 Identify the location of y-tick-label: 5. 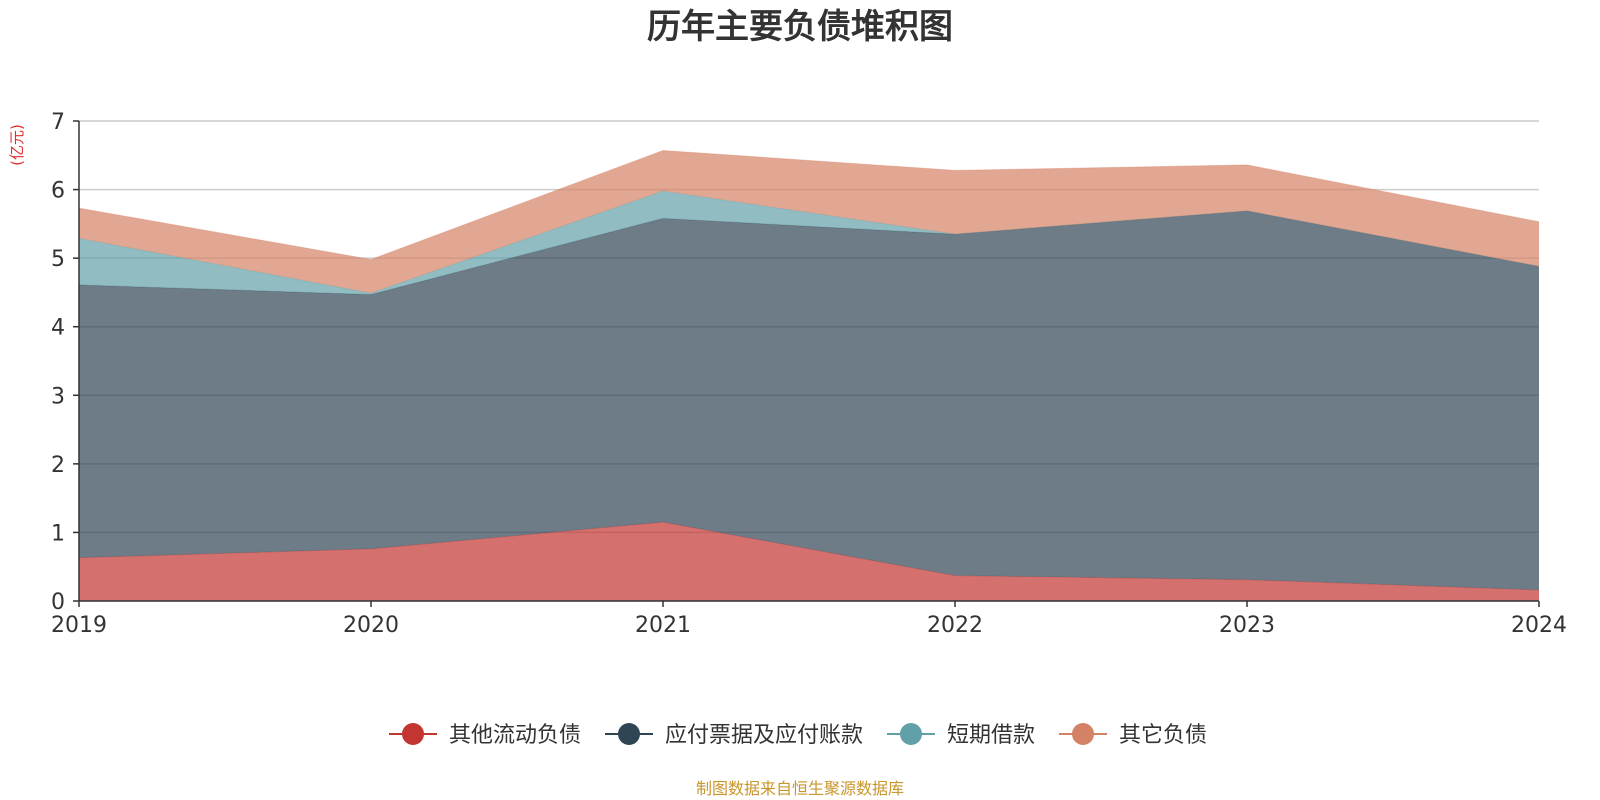
(58, 259).